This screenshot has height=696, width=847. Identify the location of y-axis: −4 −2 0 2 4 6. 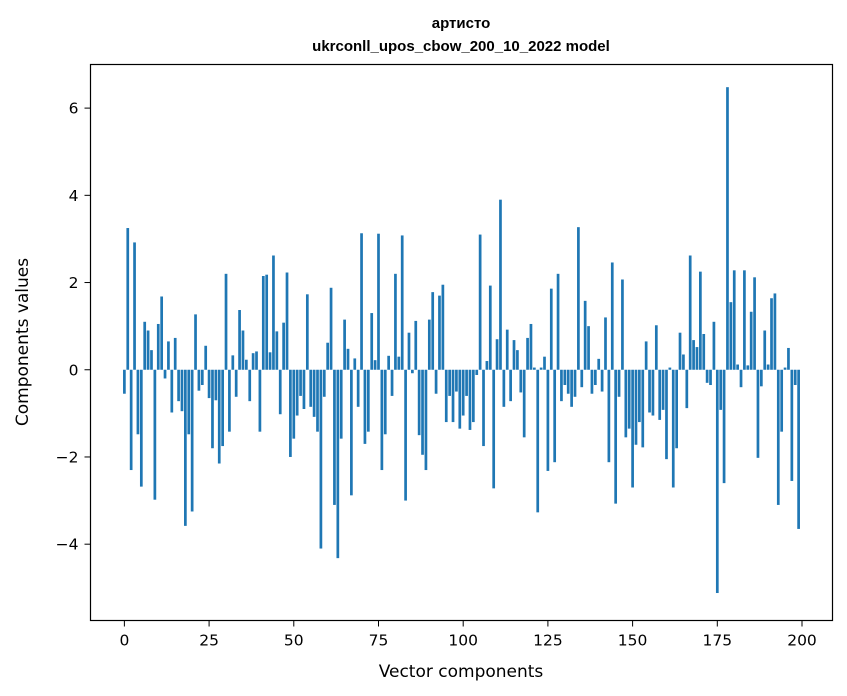
(73, 327).